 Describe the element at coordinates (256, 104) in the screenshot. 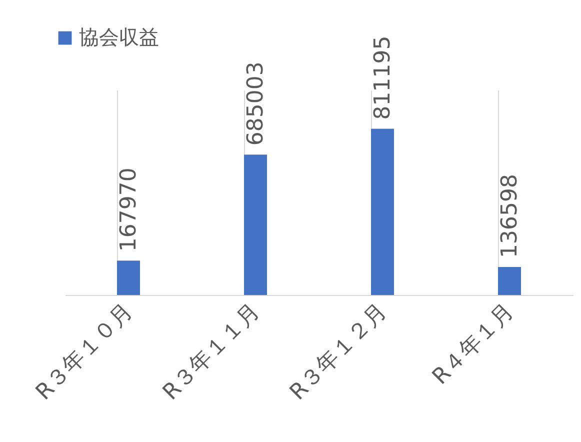

I see `data-label: 685003` at that location.